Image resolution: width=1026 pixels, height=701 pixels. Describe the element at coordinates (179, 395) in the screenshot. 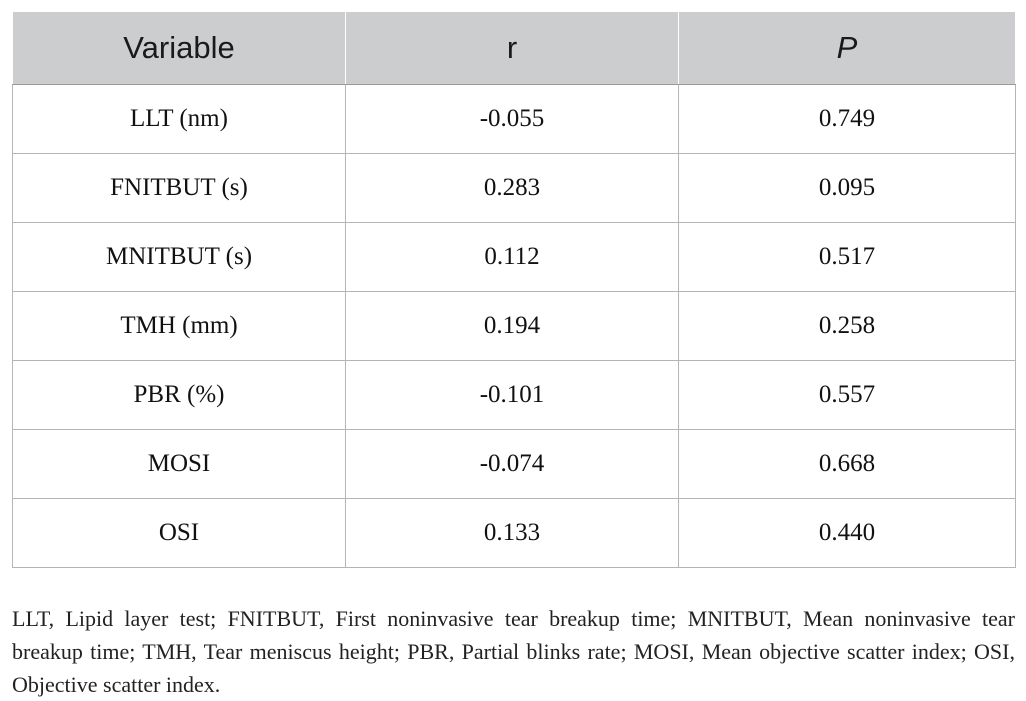

I see `cell-variable: PBR (%)` at that location.